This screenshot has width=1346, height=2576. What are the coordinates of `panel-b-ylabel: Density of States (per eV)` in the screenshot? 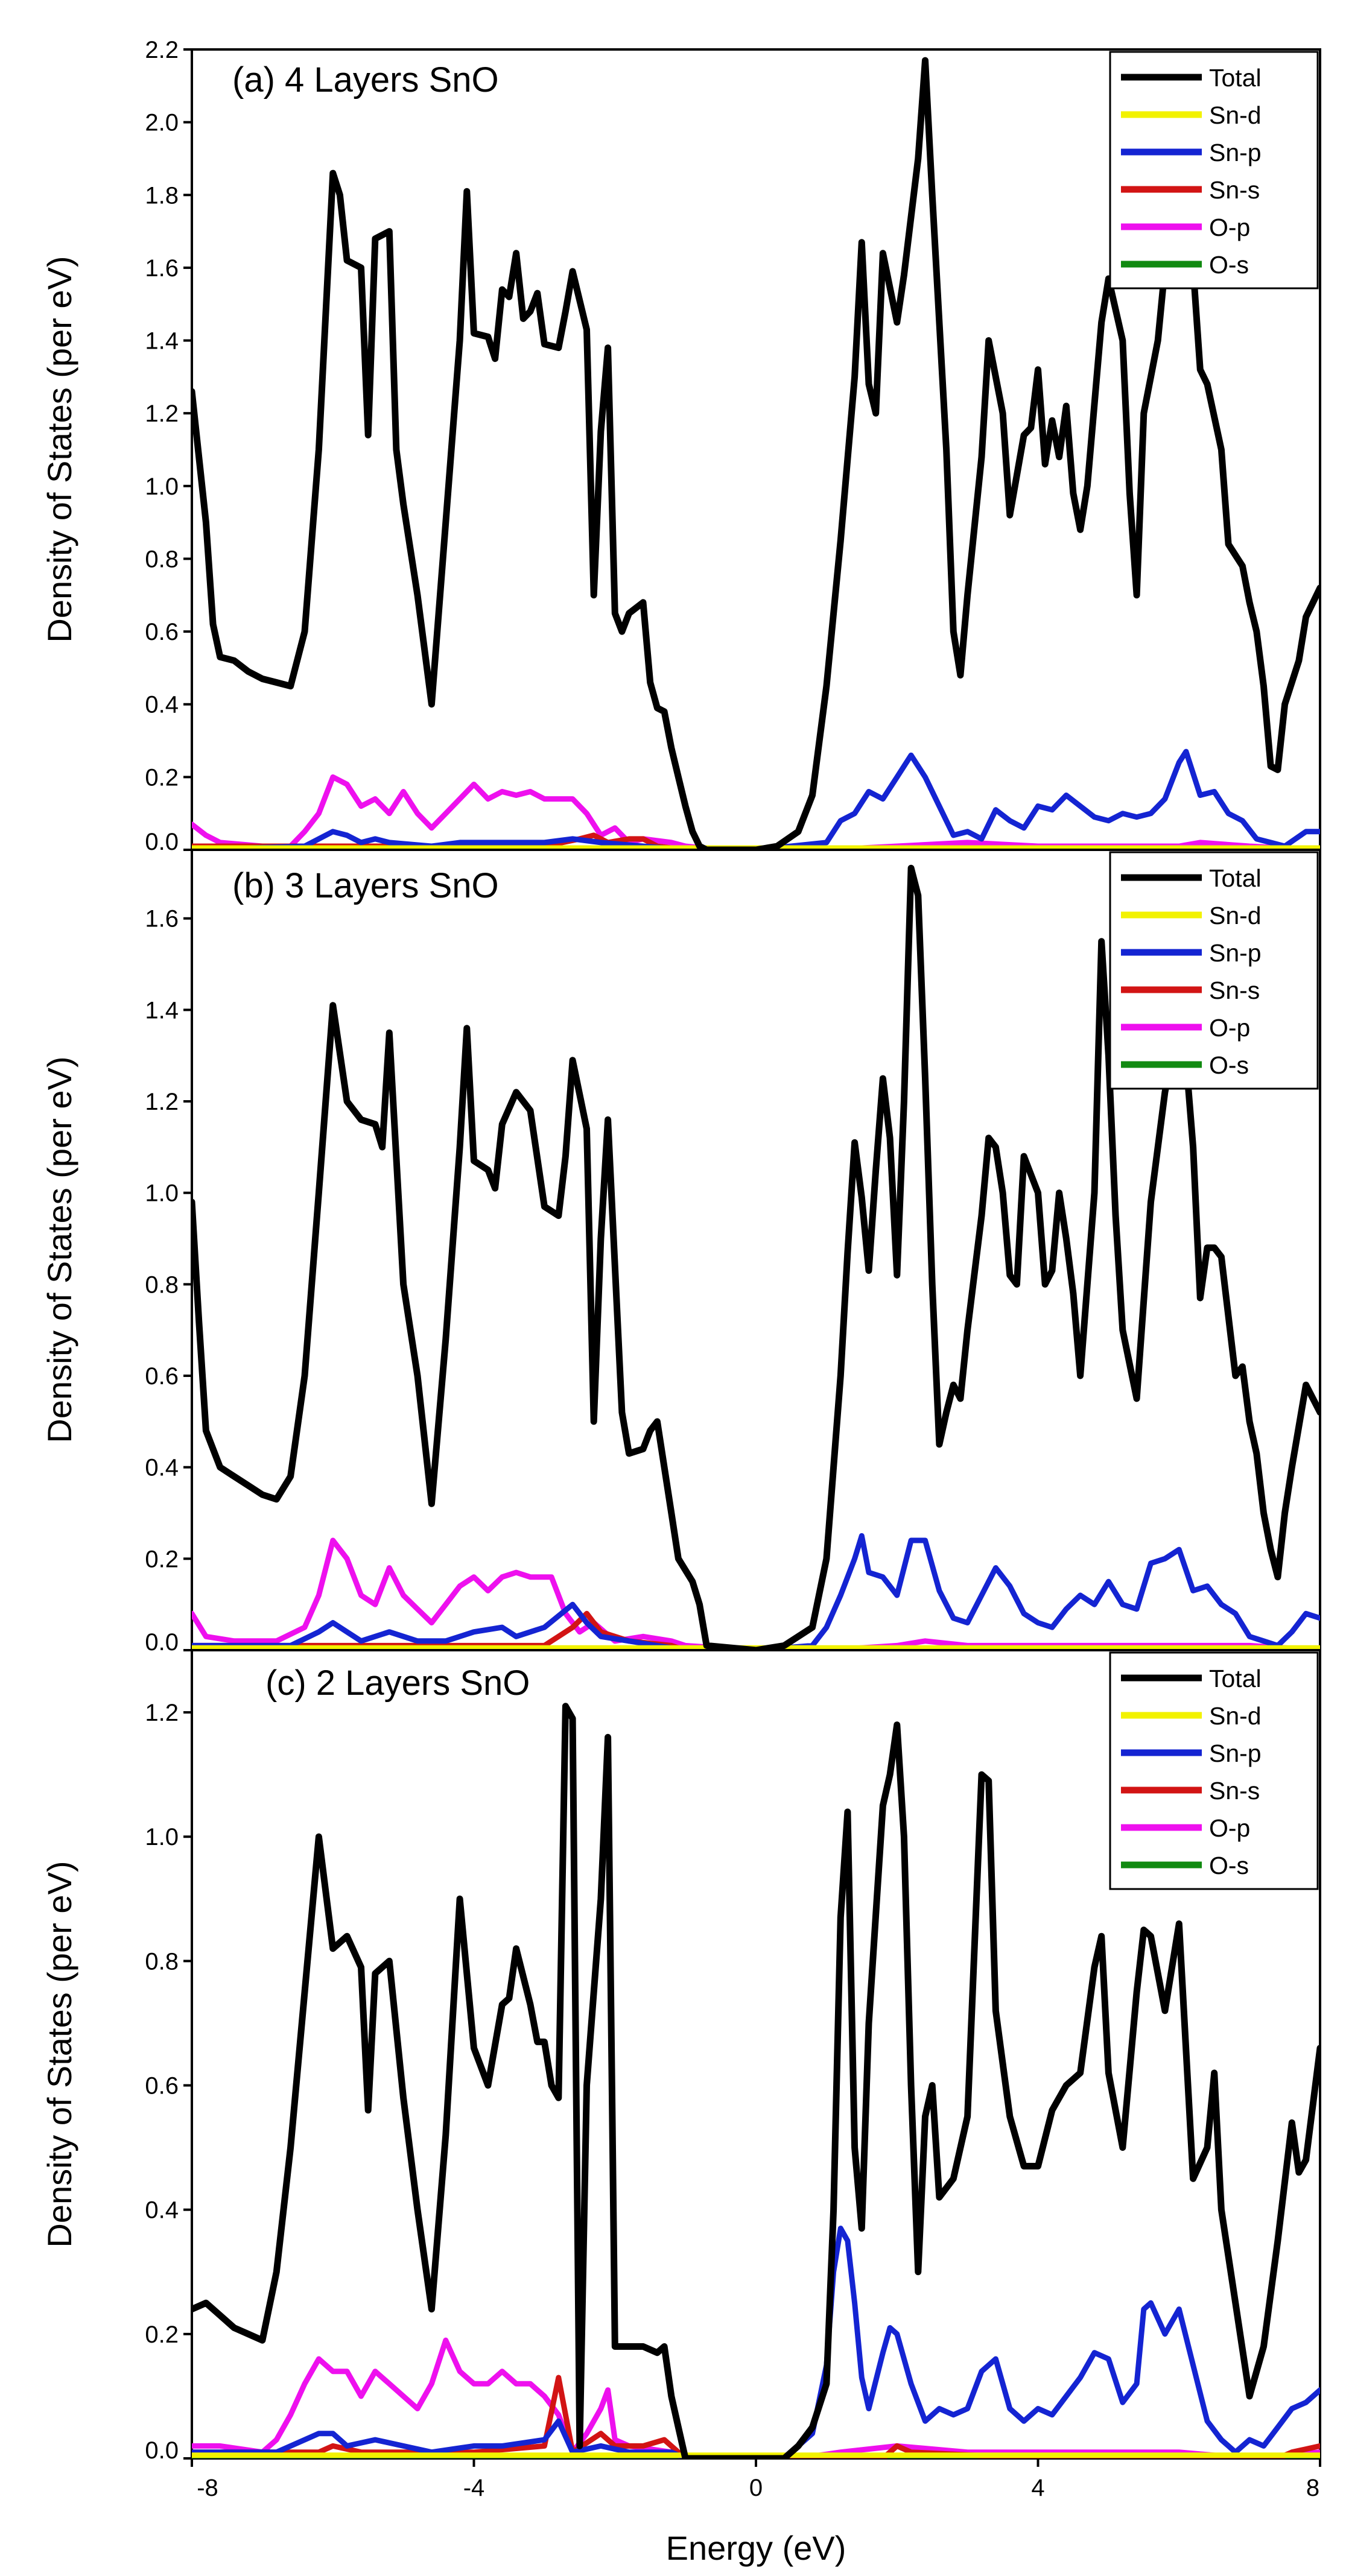 It's located at (59, 1249).